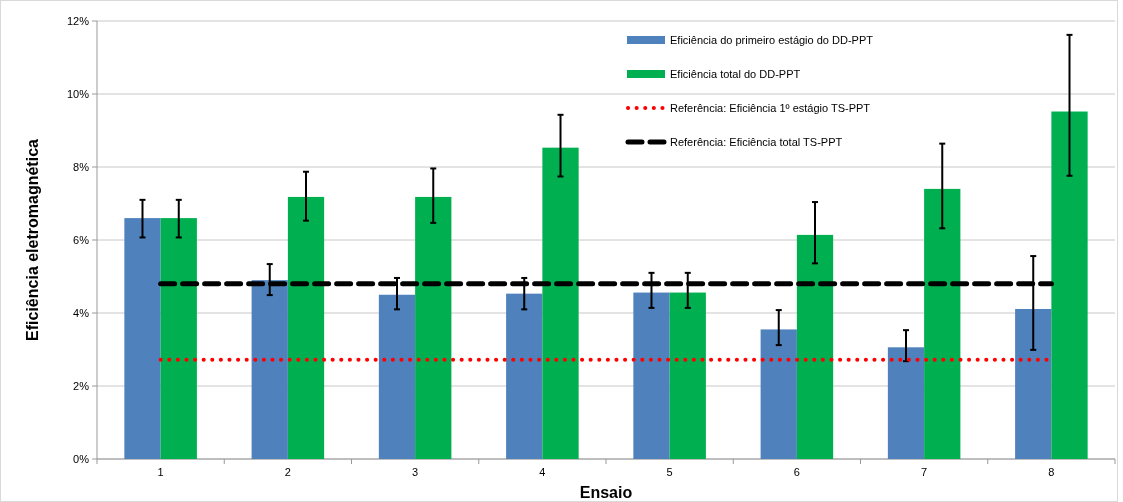 The width and height of the screenshot is (1123, 502). Describe the element at coordinates (81, 385) in the screenshot. I see `y-tick-label: 2%` at that location.